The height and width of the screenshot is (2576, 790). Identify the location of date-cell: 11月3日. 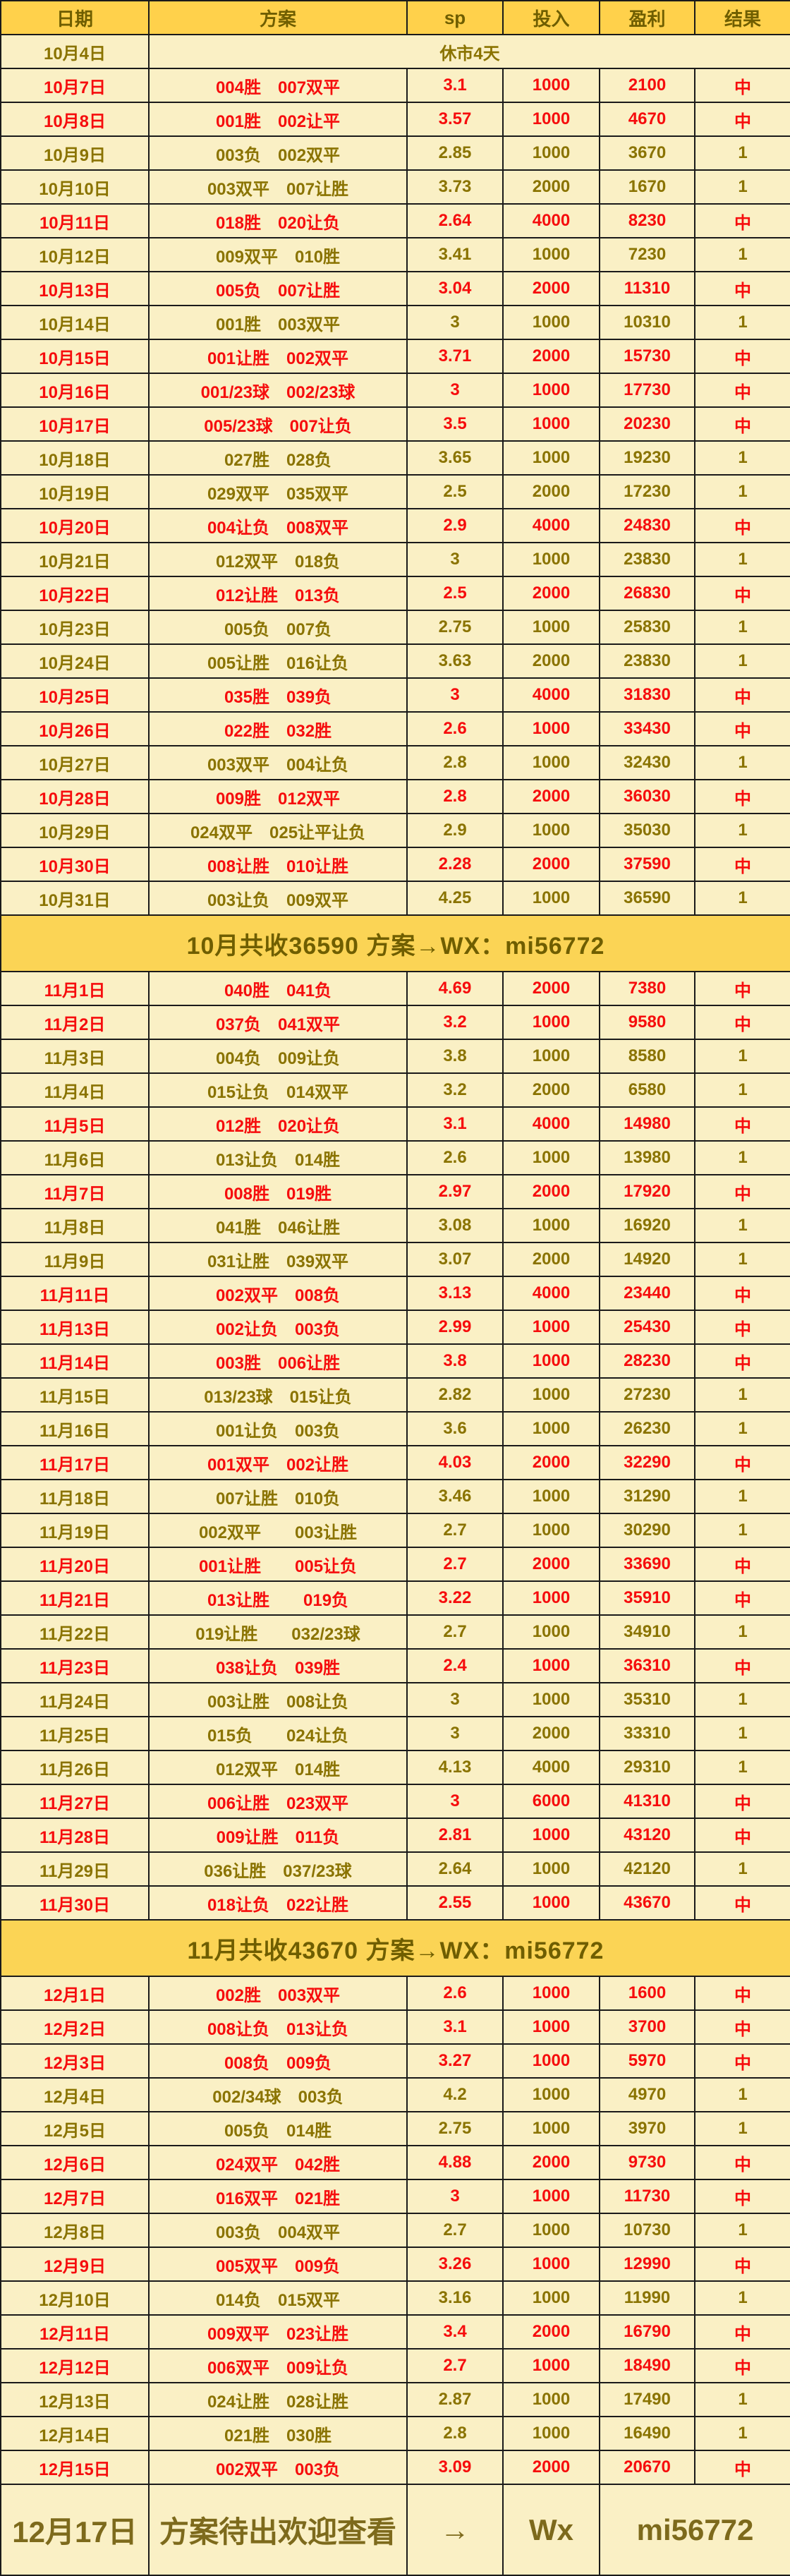
(75, 1056).